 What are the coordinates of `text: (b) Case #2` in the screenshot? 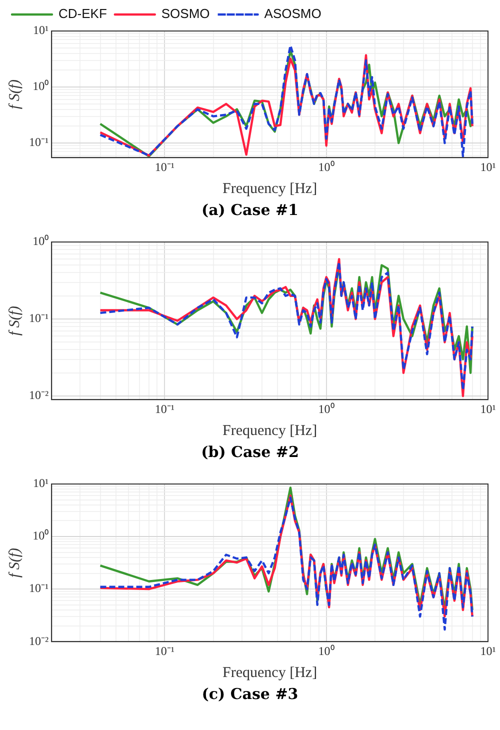 It's located at (250, 452).